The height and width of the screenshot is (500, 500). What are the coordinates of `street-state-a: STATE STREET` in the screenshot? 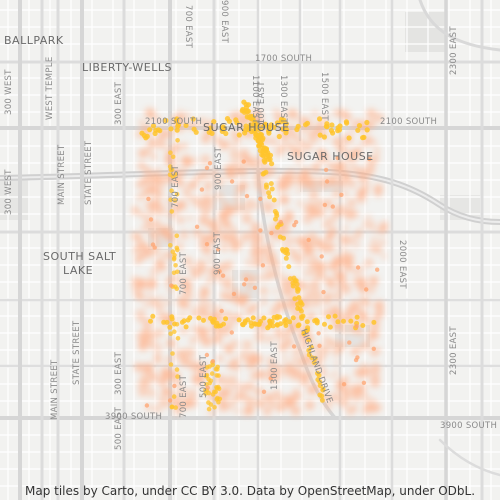 It's located at (89, 172).